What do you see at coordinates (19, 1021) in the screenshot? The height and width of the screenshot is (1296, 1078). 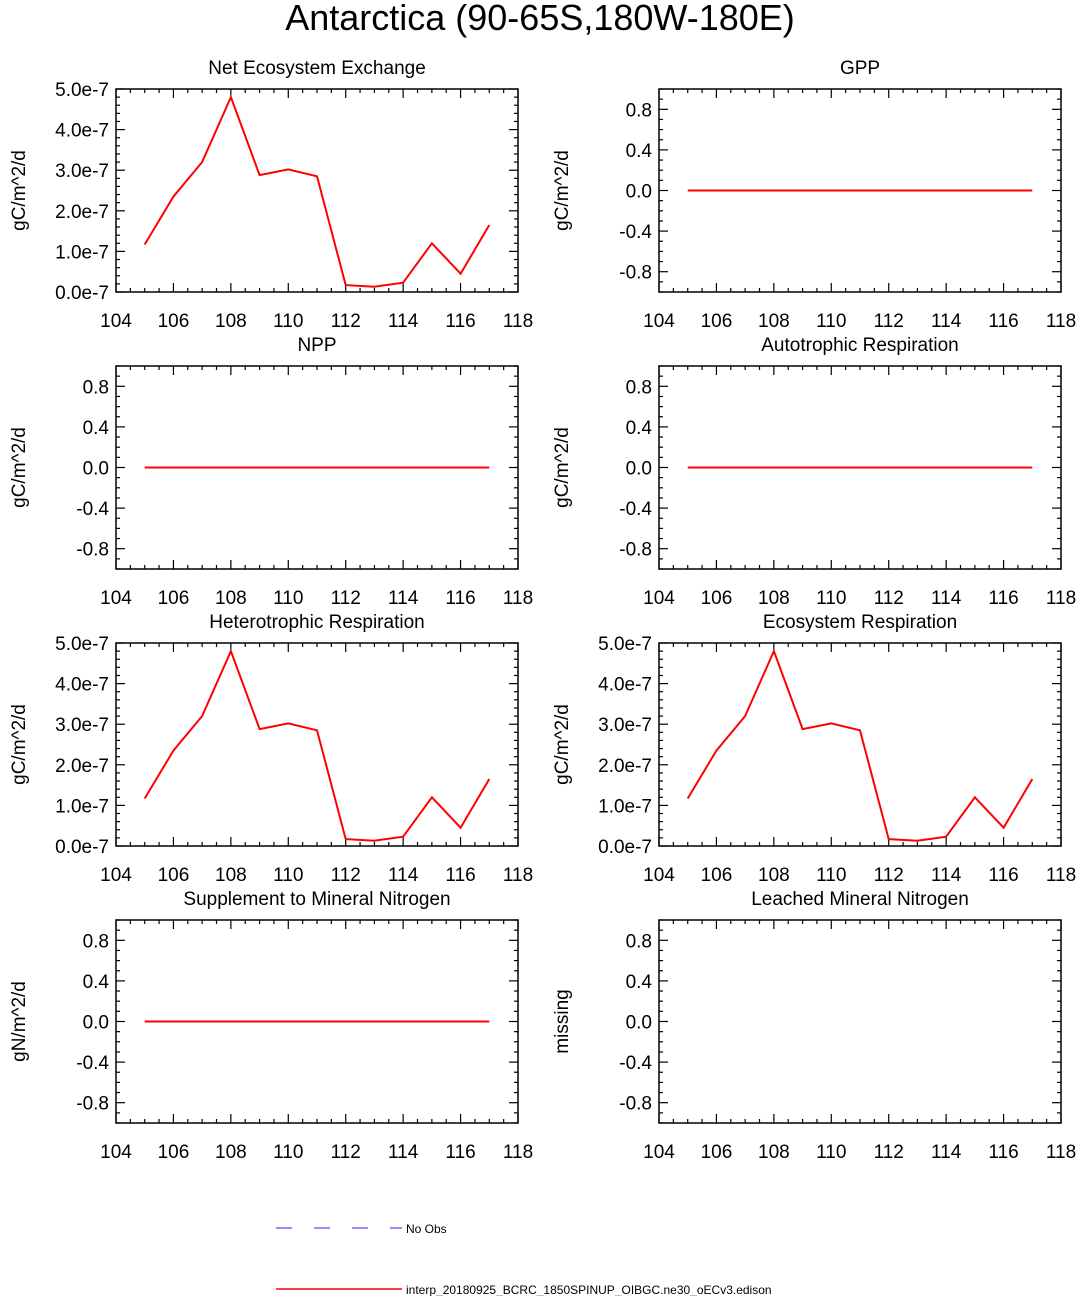 I see `y-axis-label: gN/m^2/d` at bounding box center [19, 1021].